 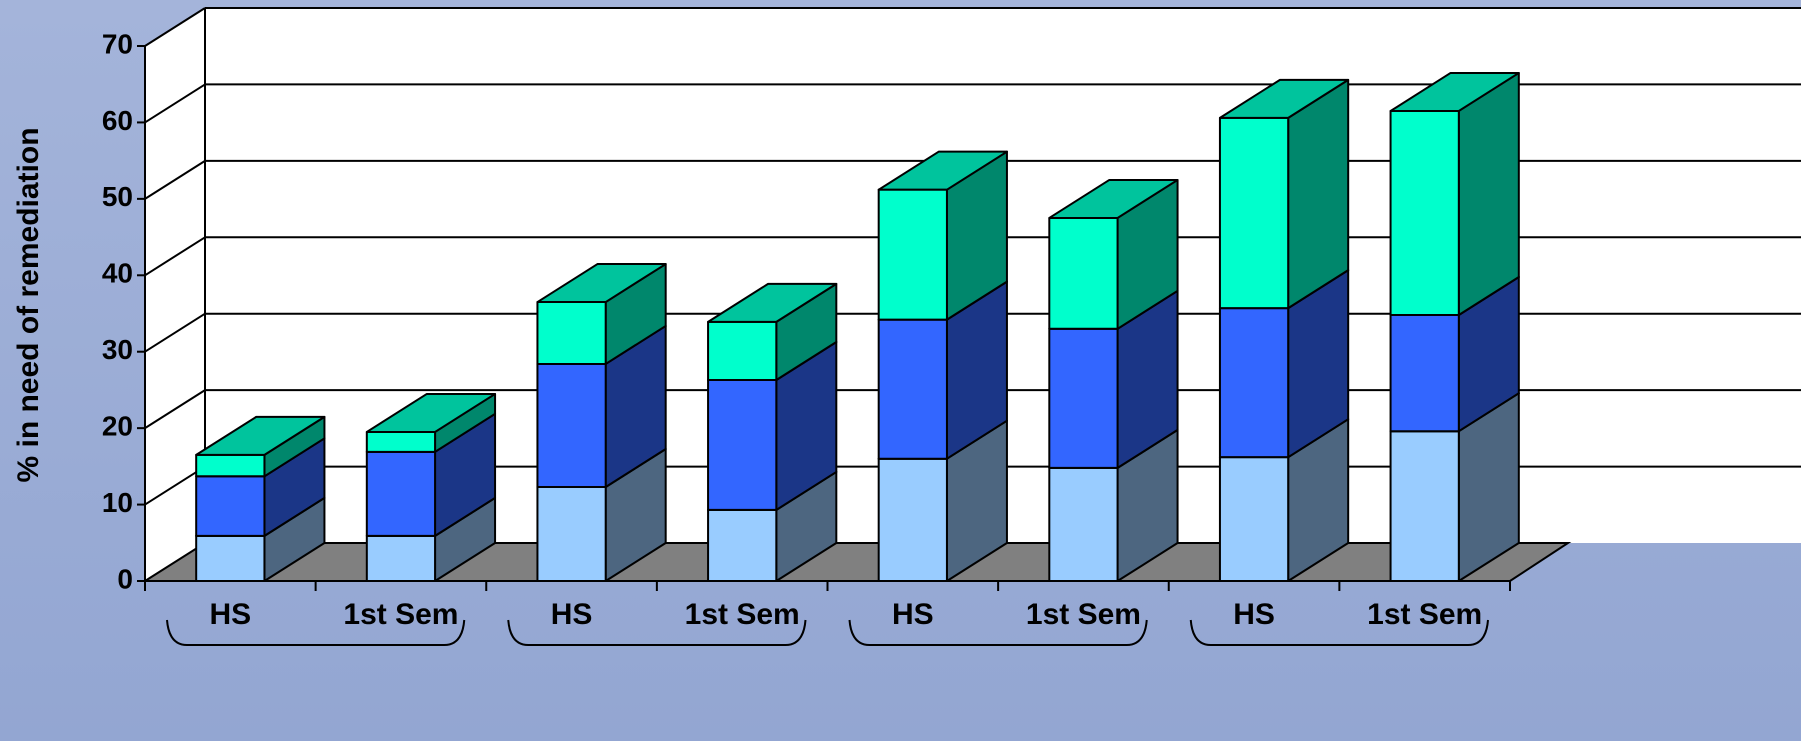 What do you see at coordinates (117, 120) in the screenshot?
I see `y-tick-label: 60` at bounding box center [117, 120].